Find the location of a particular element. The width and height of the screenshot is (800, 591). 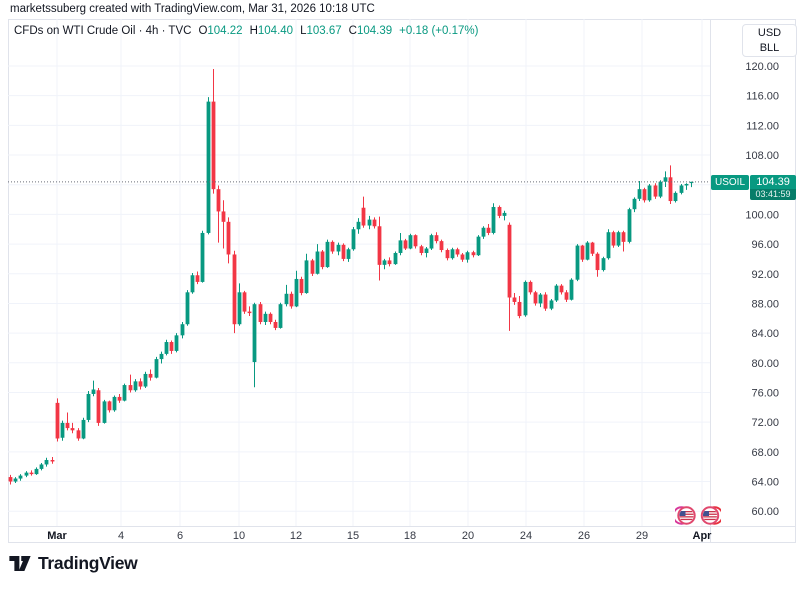

svg-text: 24 is located at coordinates (526, 536).